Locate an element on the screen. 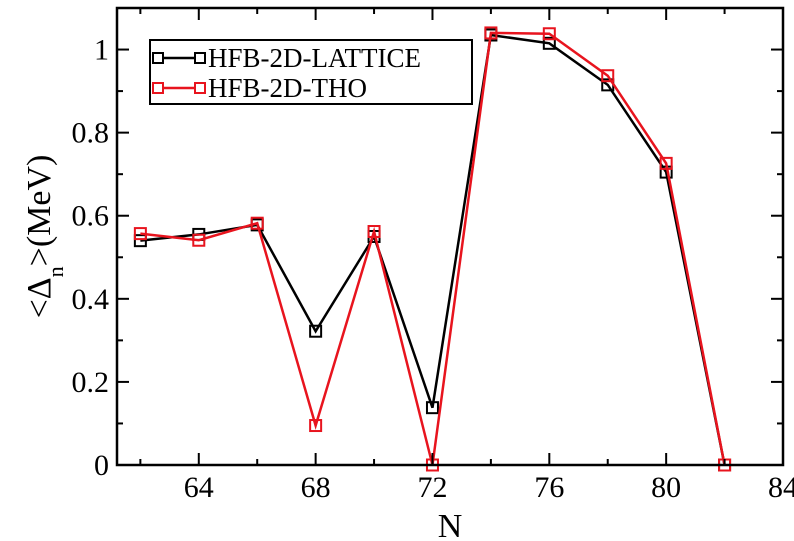  x-tick-label: 84 is located at coordinates (781, 487).